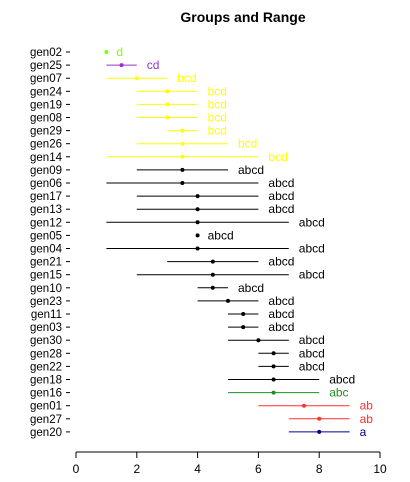  I want to click on row-label: gen21, so click(46, 263).